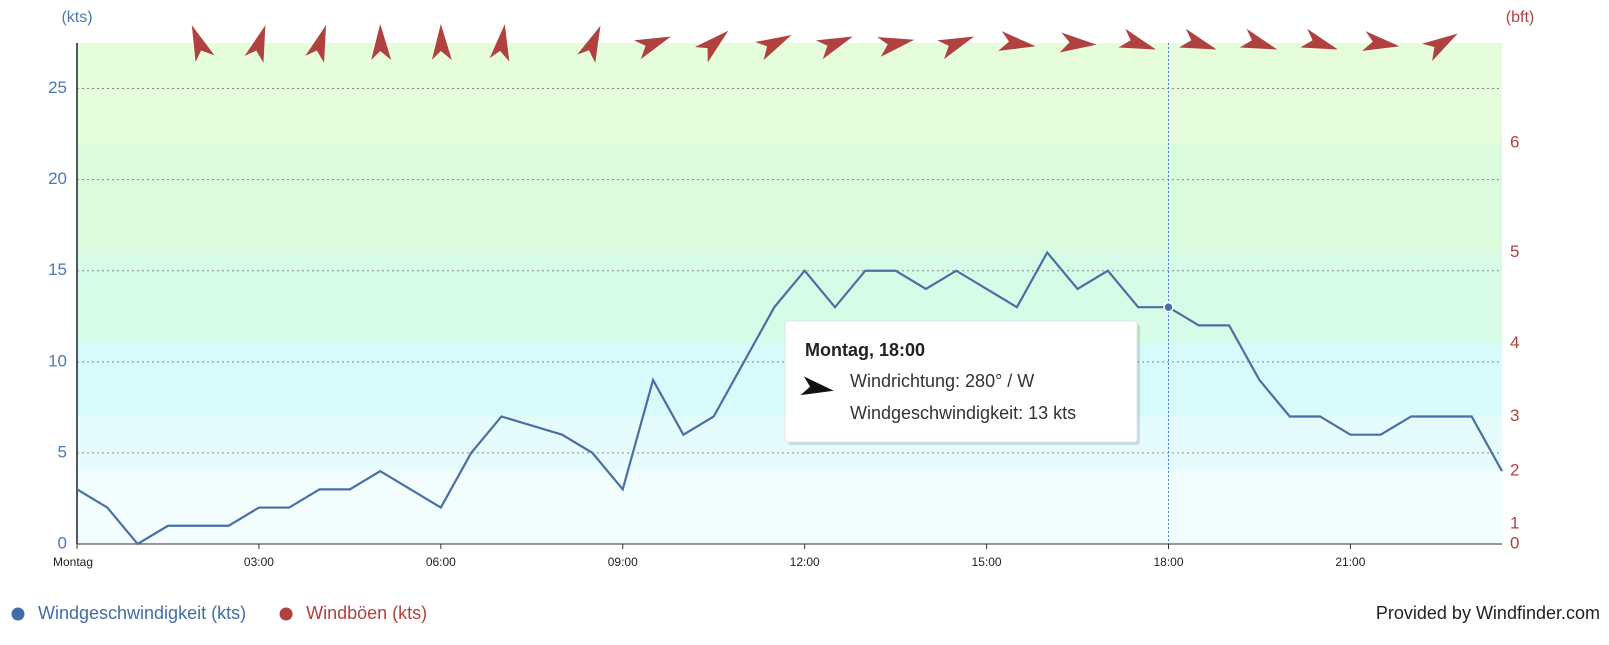 The width and height of the screenshot is (1609, 645). I want to click on tooltip-title: Montag, 18:00, so click(865, 350).